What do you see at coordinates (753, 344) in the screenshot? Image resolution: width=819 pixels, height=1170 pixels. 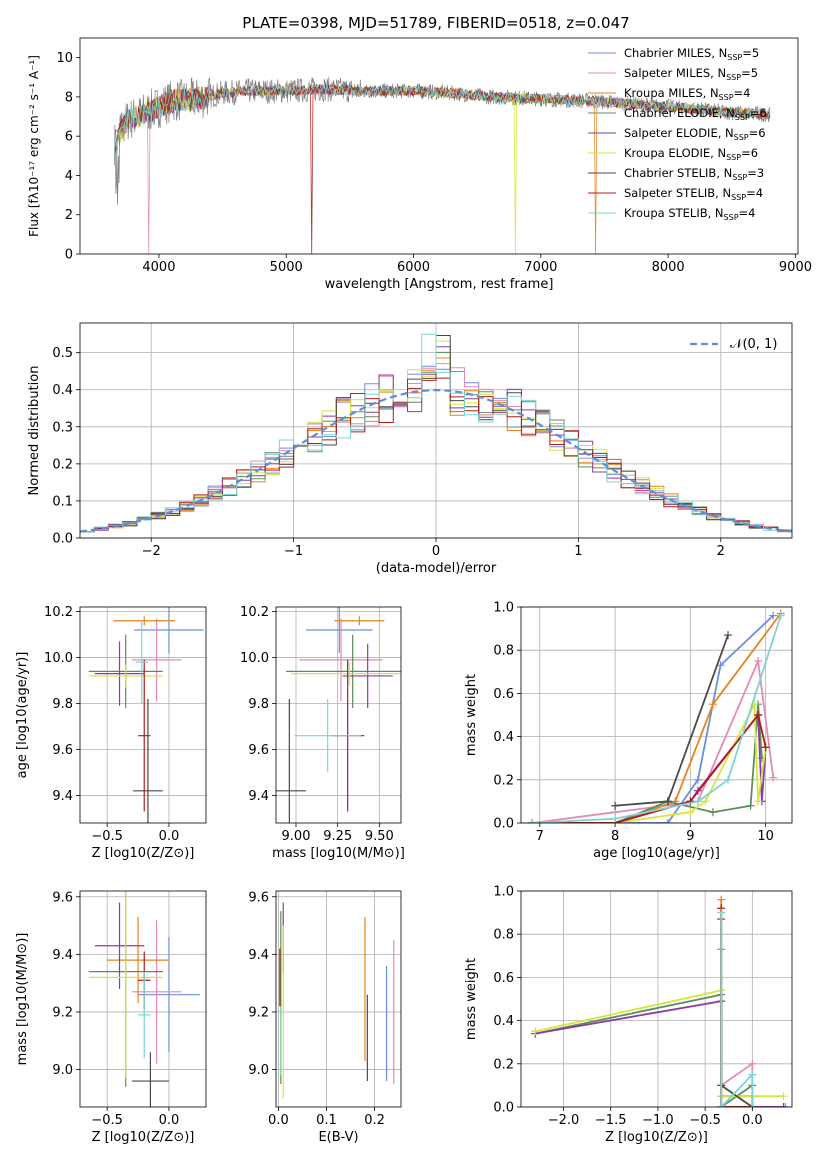 I see `legend-entry: 𝒩(0, 1)` at bounding box center [753, 344].